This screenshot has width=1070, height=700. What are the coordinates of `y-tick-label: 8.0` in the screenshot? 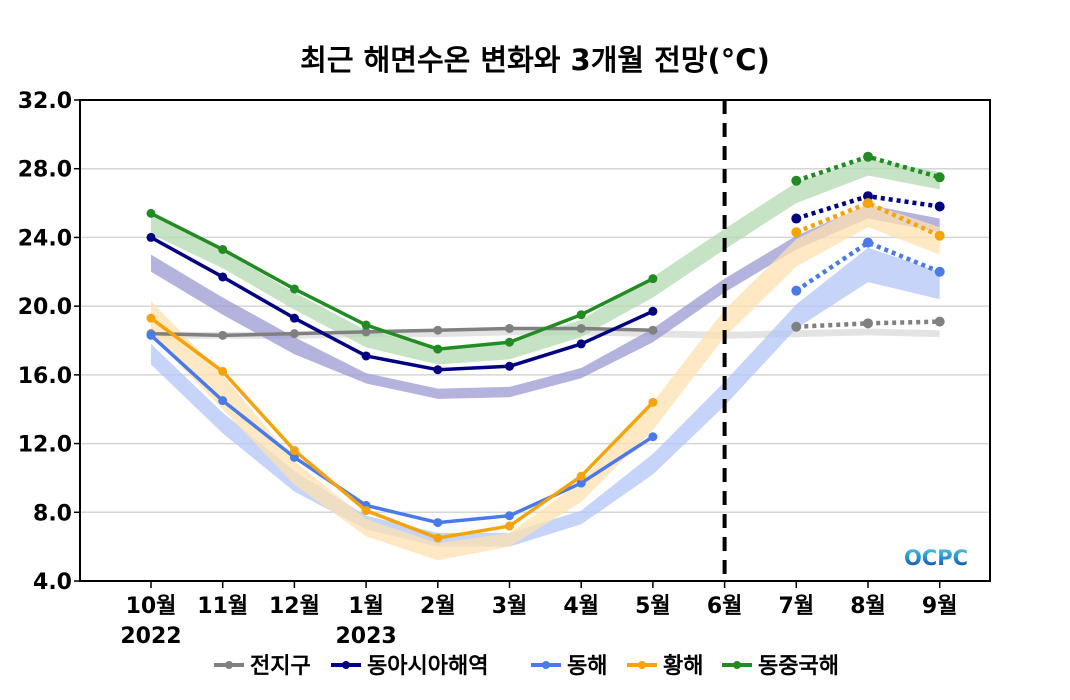 It's located at (52, 513).